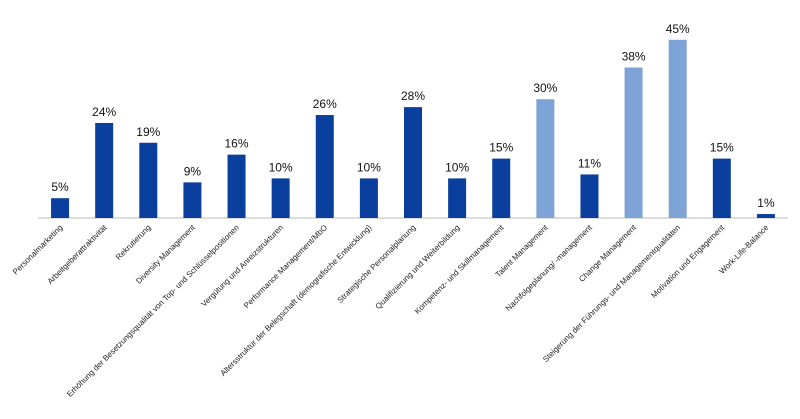 The width and height of the screenshot is (800, 419). I want to click on value-label: 30%, so click(545, 88).